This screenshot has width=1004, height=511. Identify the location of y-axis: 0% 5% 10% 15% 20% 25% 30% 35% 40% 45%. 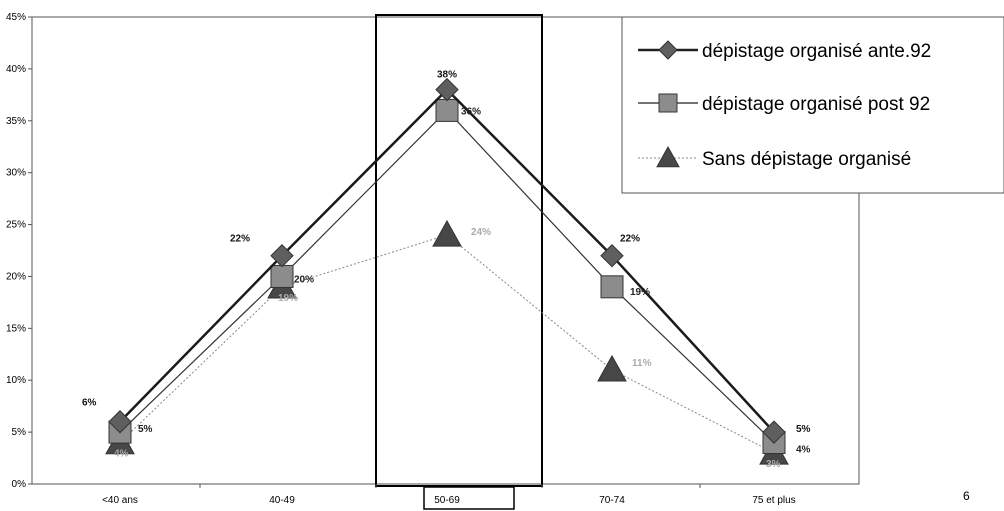
(19, 251).